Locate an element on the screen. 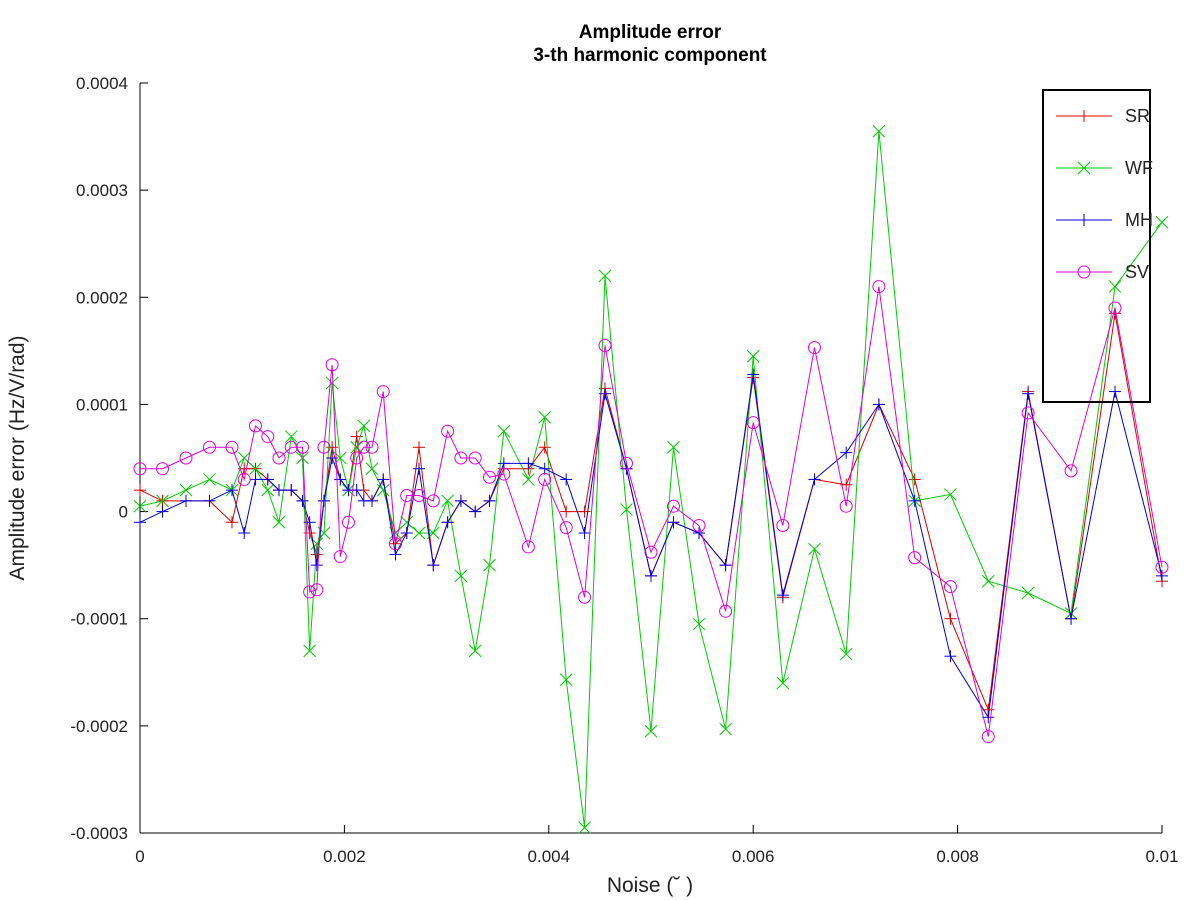 This screenshot has width=1200, height=900. chart-title: Amplitude error is located at coordinates (650, 32).